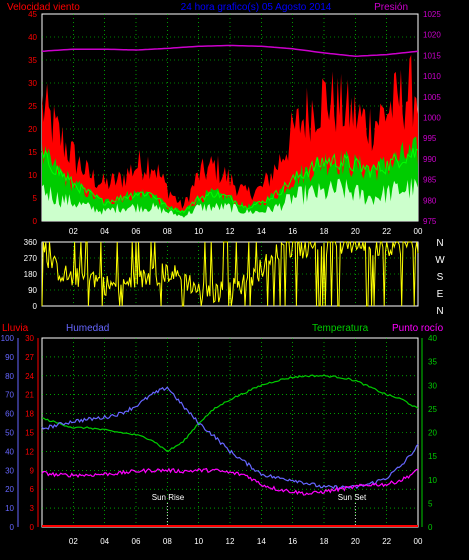 This screenshot has width=469, height=560. I want to click on pressure-y-tick: 1025, so click(432, 14).